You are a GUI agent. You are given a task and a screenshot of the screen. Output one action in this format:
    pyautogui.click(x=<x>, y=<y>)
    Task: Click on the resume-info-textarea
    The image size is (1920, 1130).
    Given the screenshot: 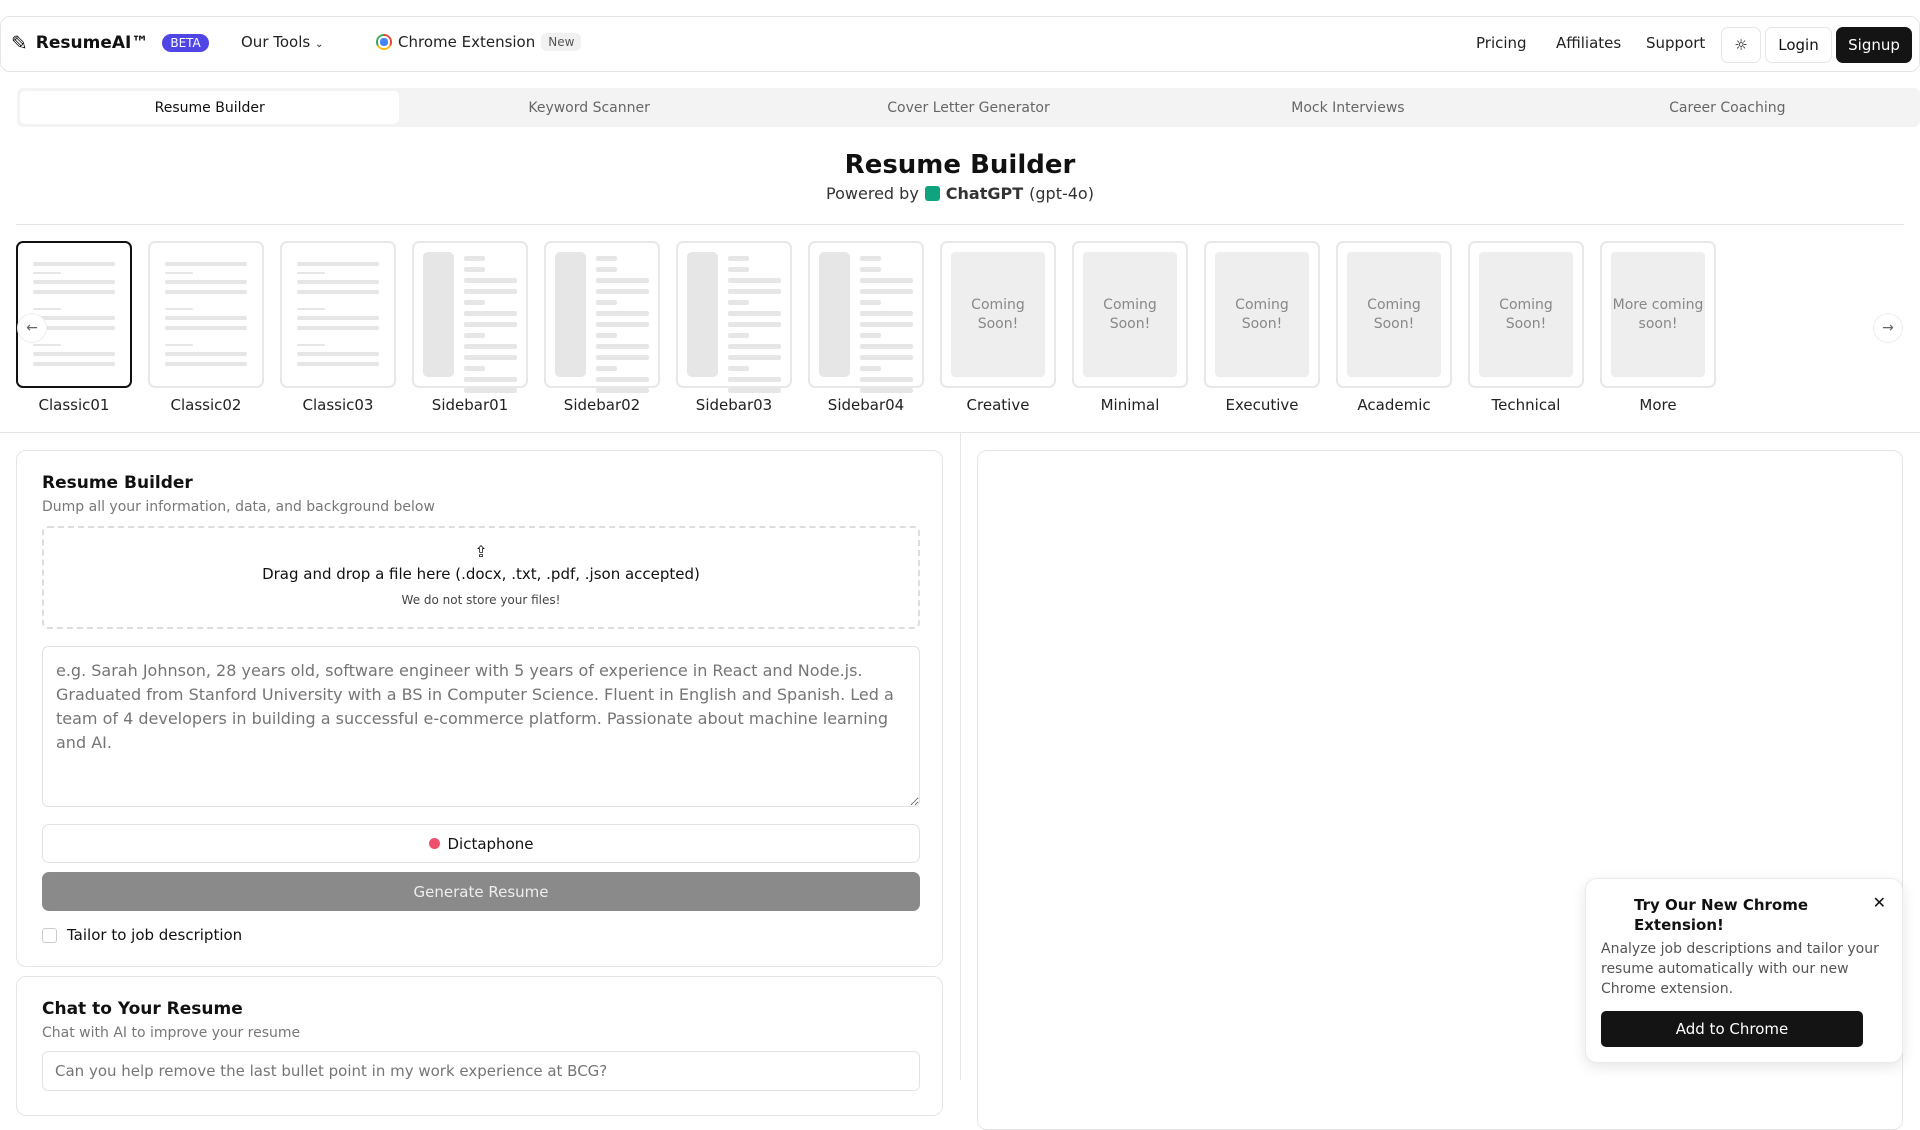 What is the action you would take?
    pyautogui.click(x=481, y=726)
    